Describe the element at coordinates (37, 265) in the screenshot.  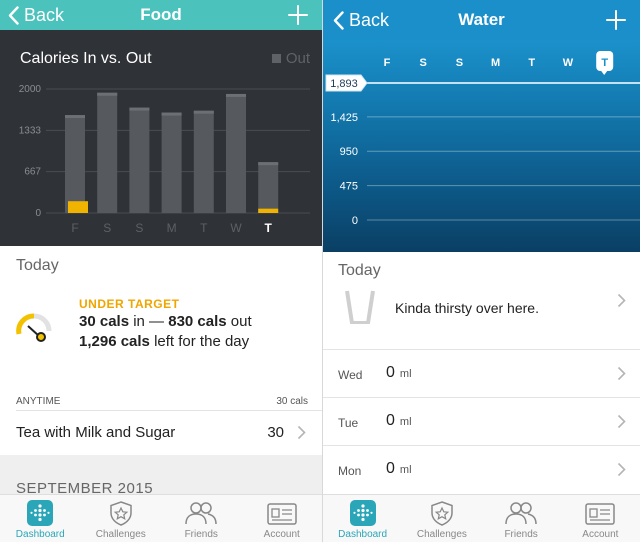
I see `food-today-heading: Today` at that location.